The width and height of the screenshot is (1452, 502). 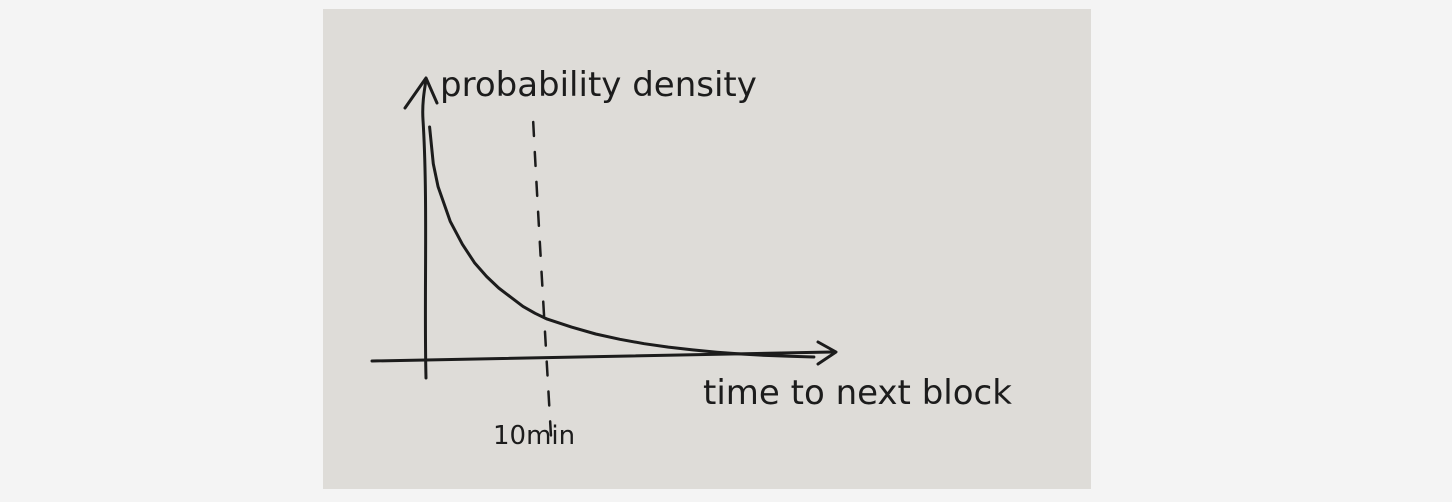 What do you see at coordinates (598, 85) in the screenshot?
I see `y-axis-label: probability density` at bounding box center [598, 85].